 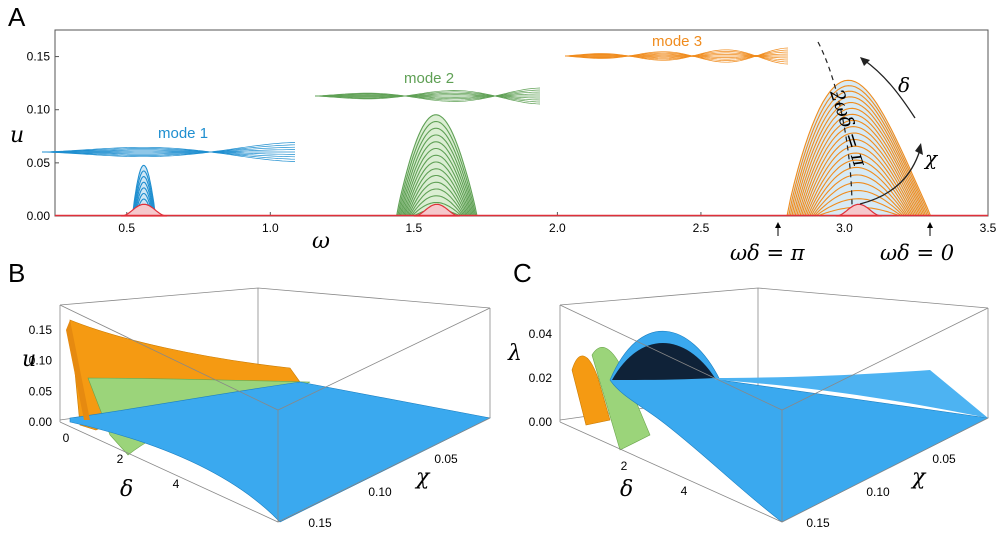 I want to click on c-chi-tick-label: 0.05, so click(x=944, y=459).